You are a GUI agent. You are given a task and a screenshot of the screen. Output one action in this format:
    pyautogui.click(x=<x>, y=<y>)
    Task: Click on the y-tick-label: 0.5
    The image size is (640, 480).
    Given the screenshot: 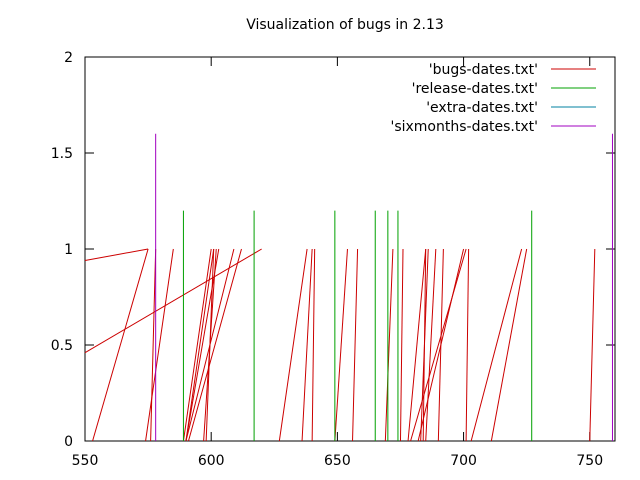 What is the action you would take?
    pyautogui.click(x=62, y=346)
    